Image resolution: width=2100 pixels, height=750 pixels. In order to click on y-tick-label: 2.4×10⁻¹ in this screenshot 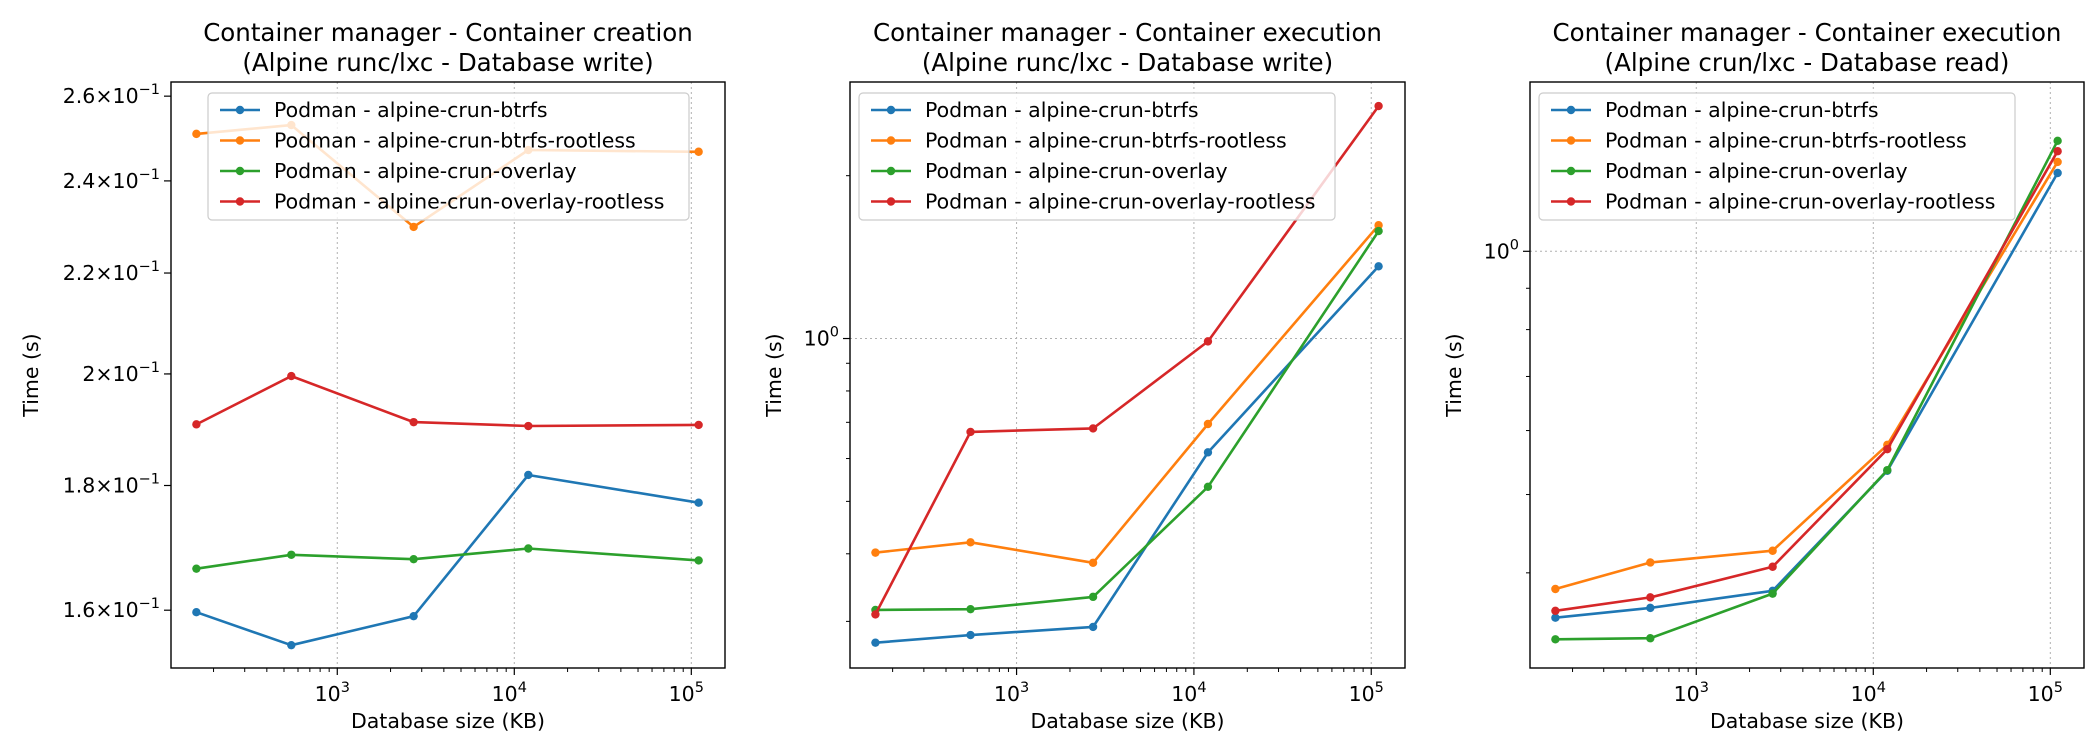, I will do `click(111, 180)`.